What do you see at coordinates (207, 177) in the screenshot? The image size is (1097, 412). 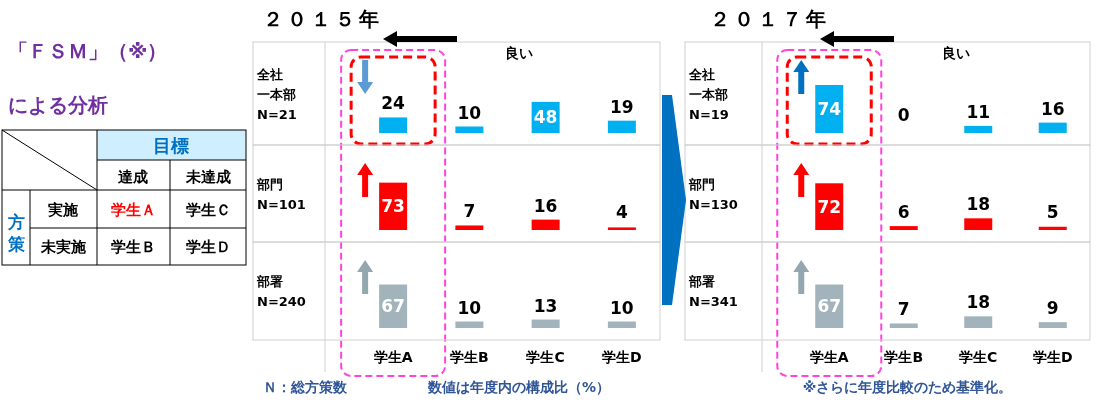 I see `text: 未達成` at bounding box center [207, 177].